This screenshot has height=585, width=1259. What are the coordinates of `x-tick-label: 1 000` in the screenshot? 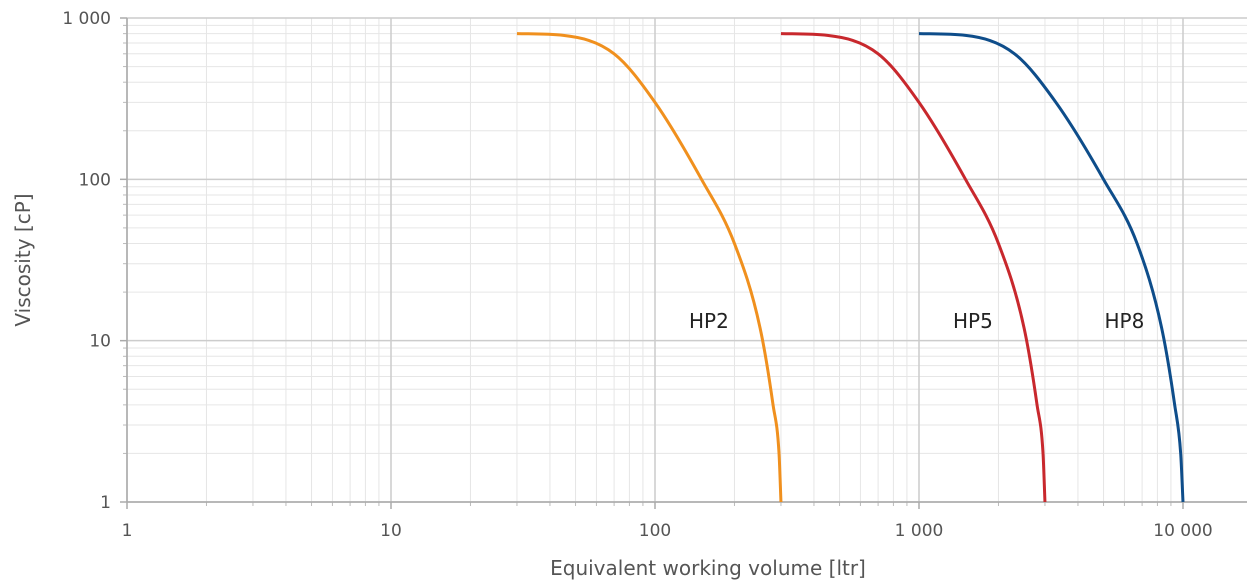 It's located at (919, 531).